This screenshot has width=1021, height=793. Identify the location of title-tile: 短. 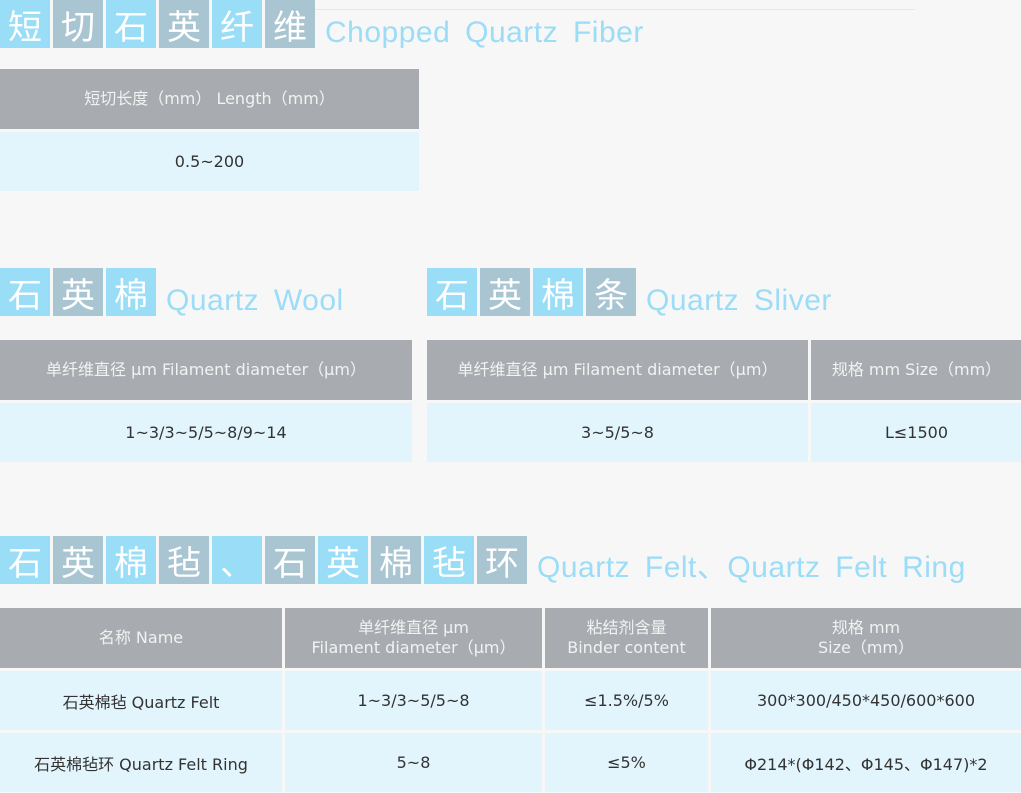
(25, 24).